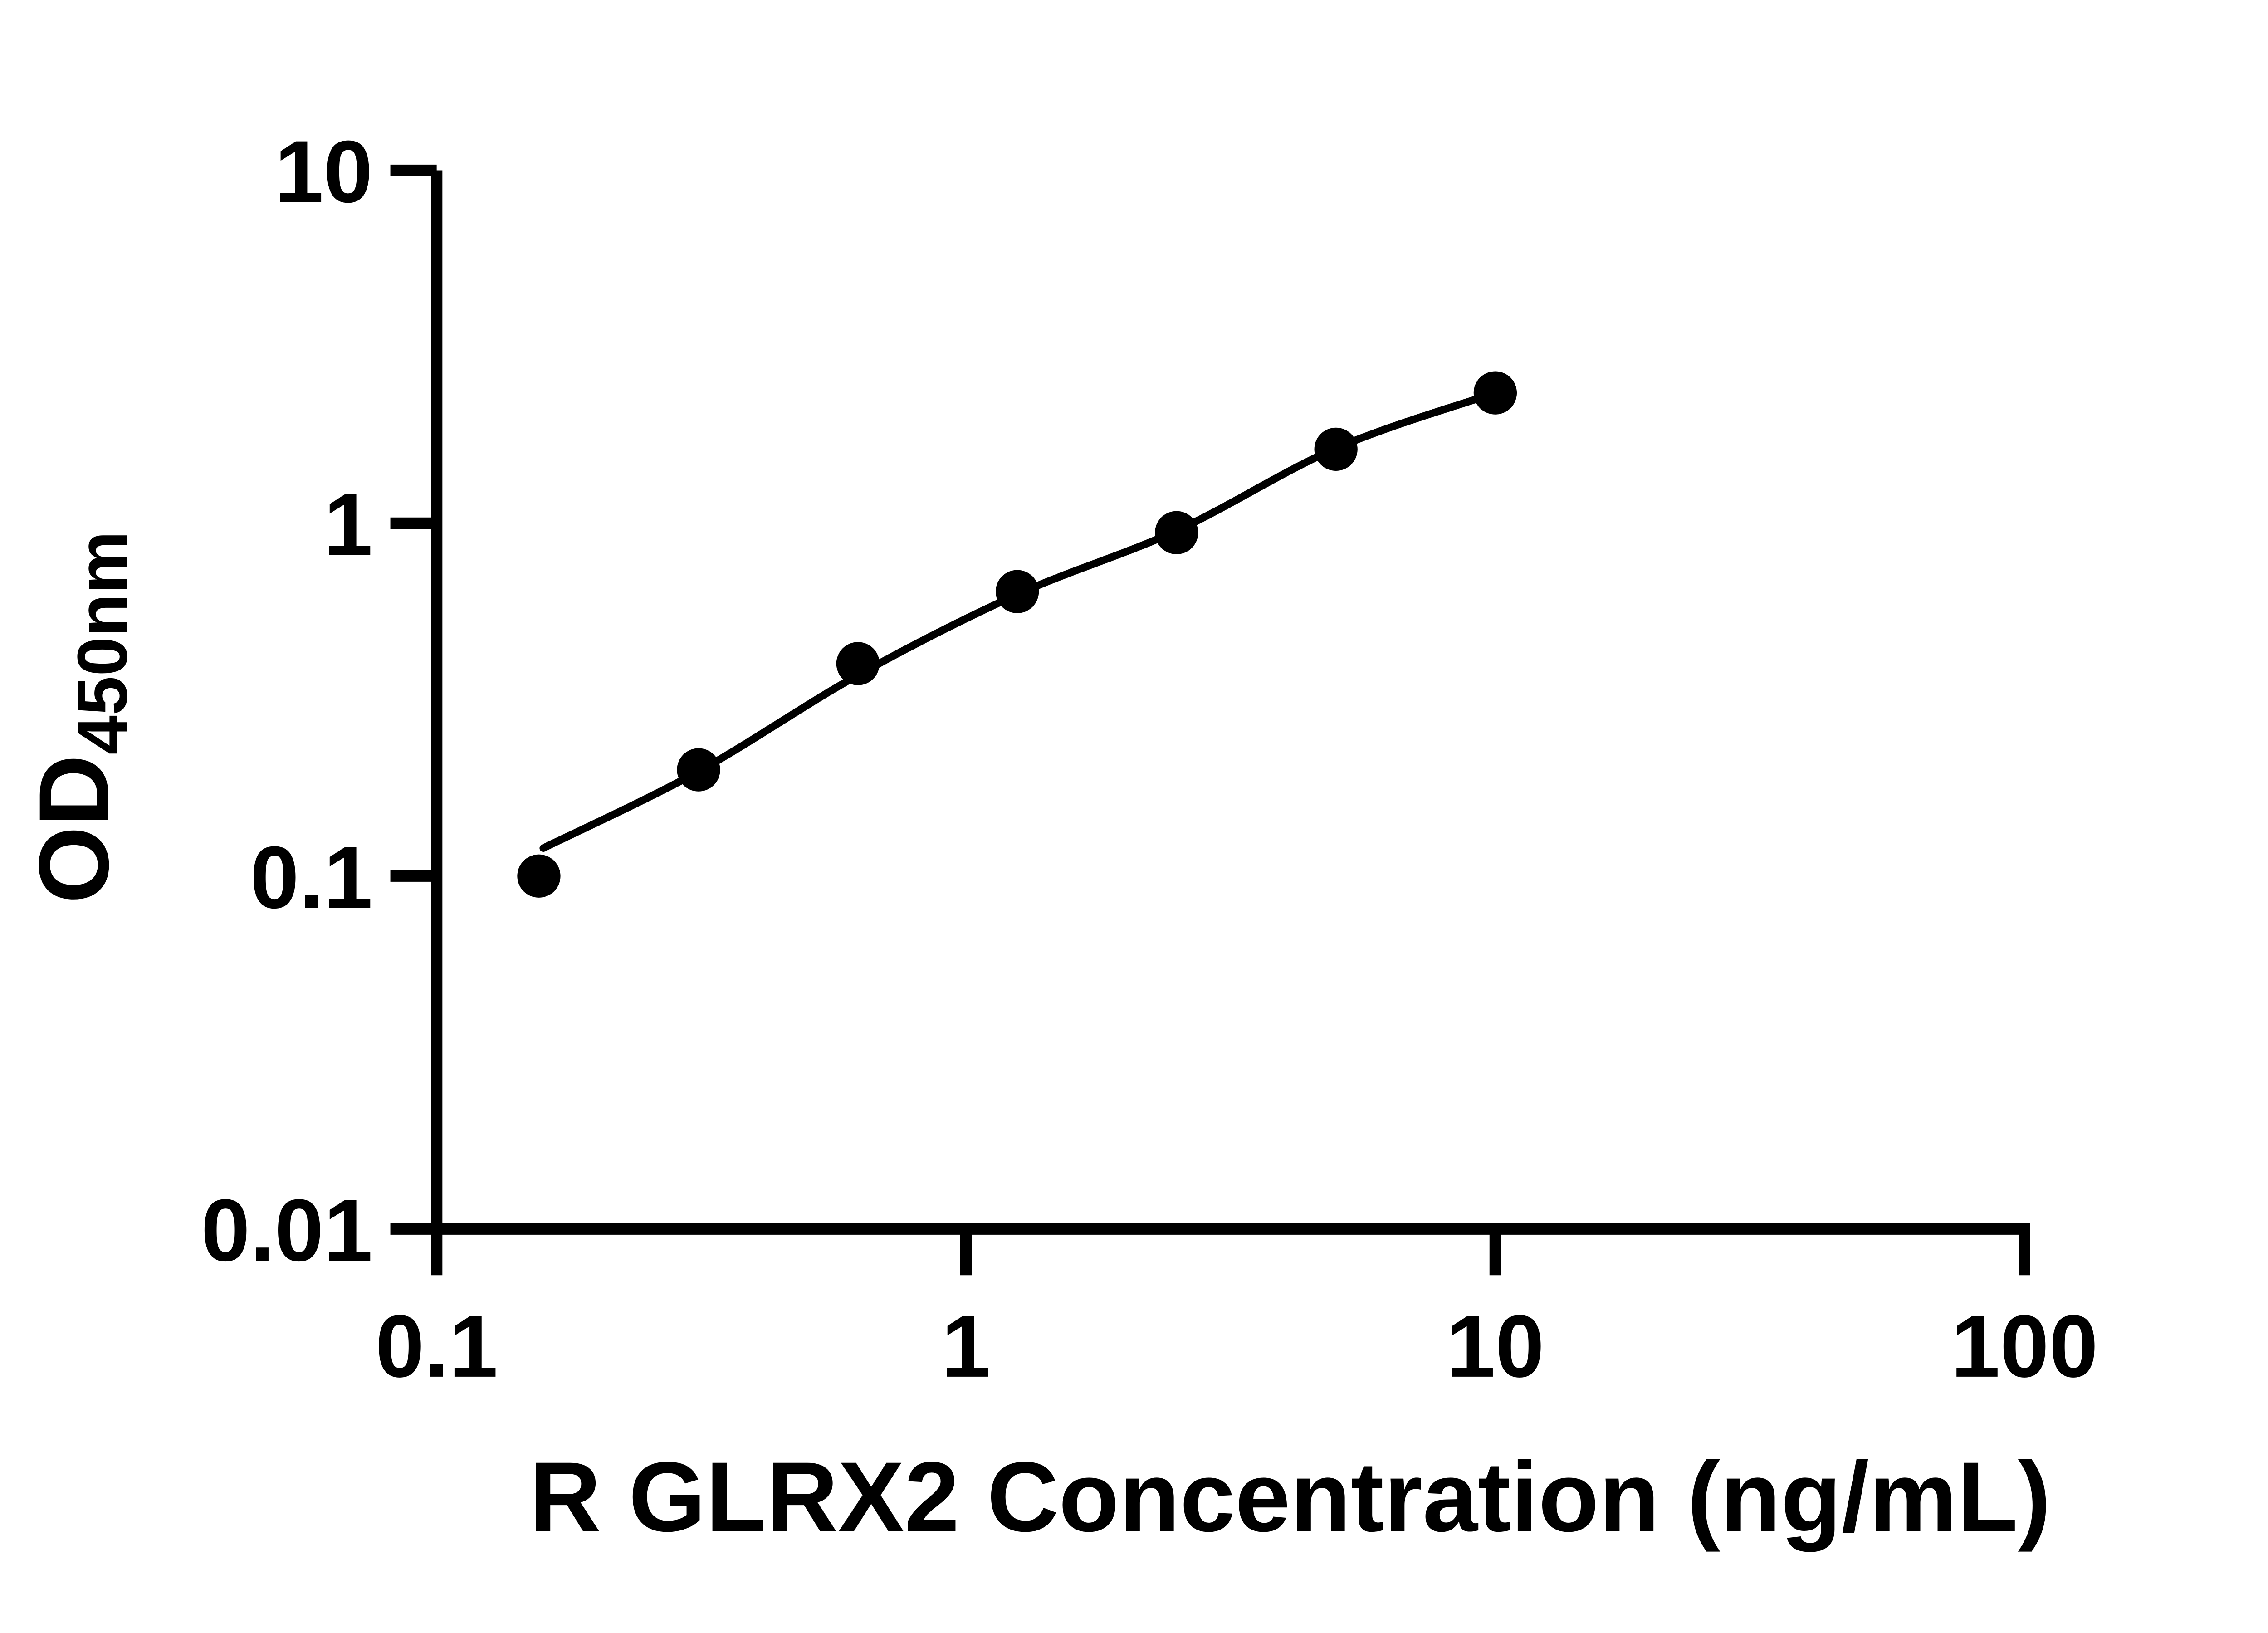  What do you see at coordinates (436, 1346) in the screenshot?
I see `x-tick-label: 0.1` at bounding box center [436, 1346].